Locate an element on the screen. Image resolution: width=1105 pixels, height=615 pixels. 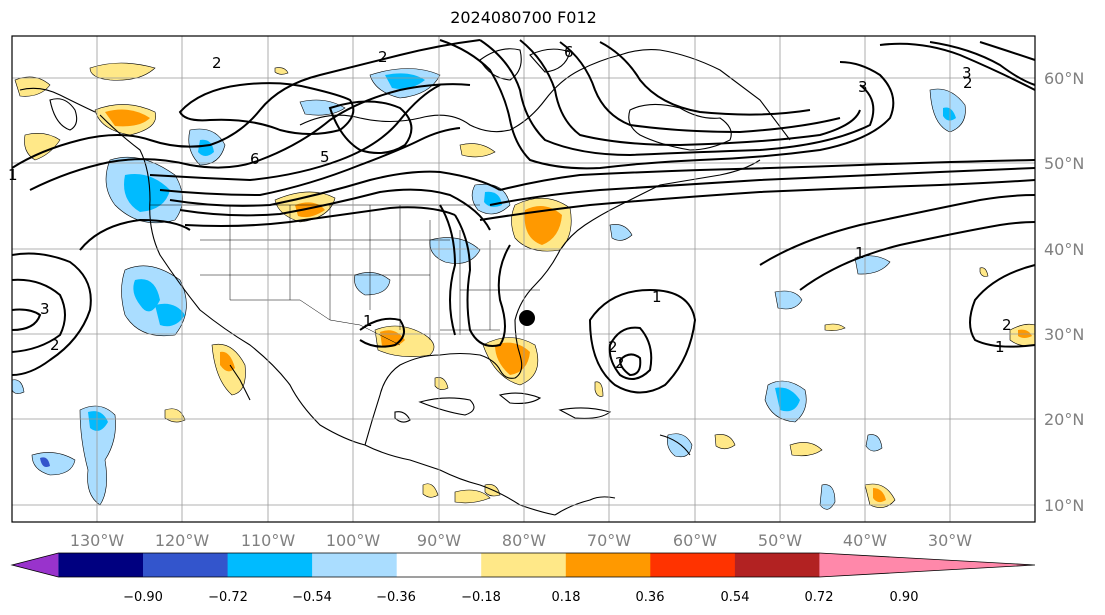
map-title: 2024080700 F012 is located at coordinates (523, 17).